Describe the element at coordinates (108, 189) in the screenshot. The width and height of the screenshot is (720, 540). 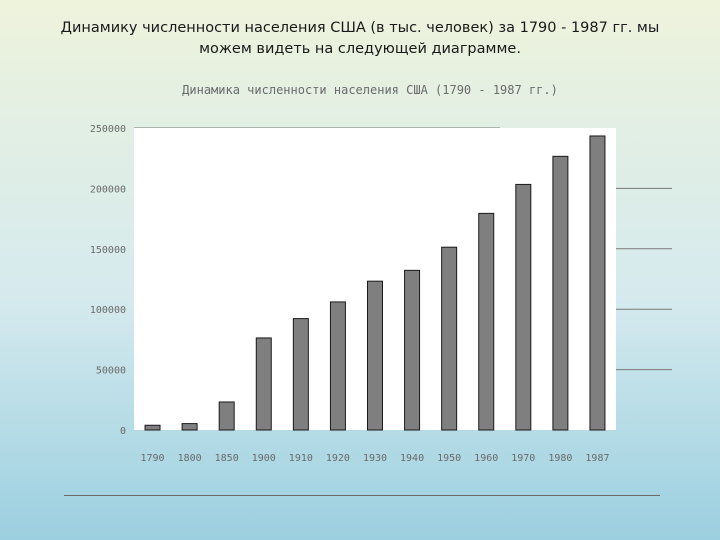
I see `y-tick-label: 200000` at that location.